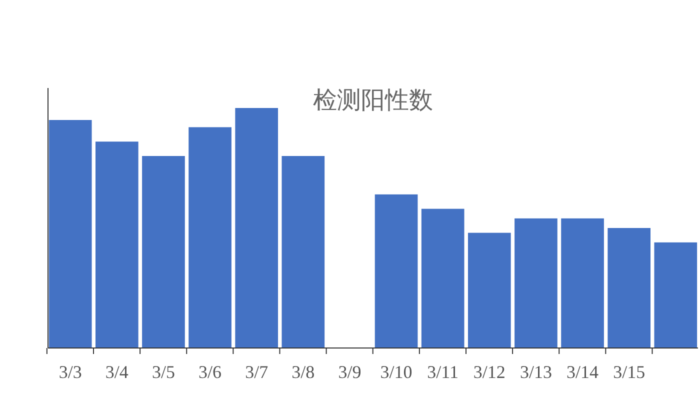 This screenshot has width=700, height=400. I want to click on x-tick-label: 3/4, so click(116, 372).